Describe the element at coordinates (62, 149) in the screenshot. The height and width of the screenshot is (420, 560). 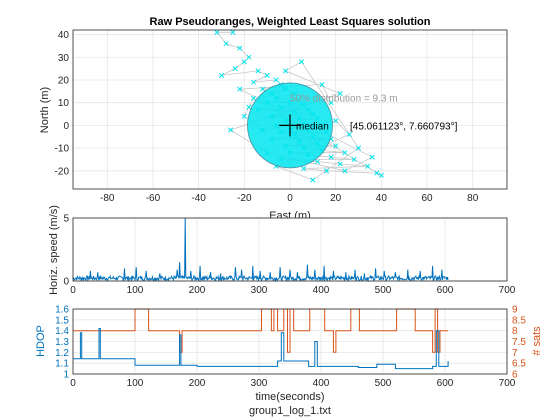
I see `scatter-ytick-label: -10` at that location.